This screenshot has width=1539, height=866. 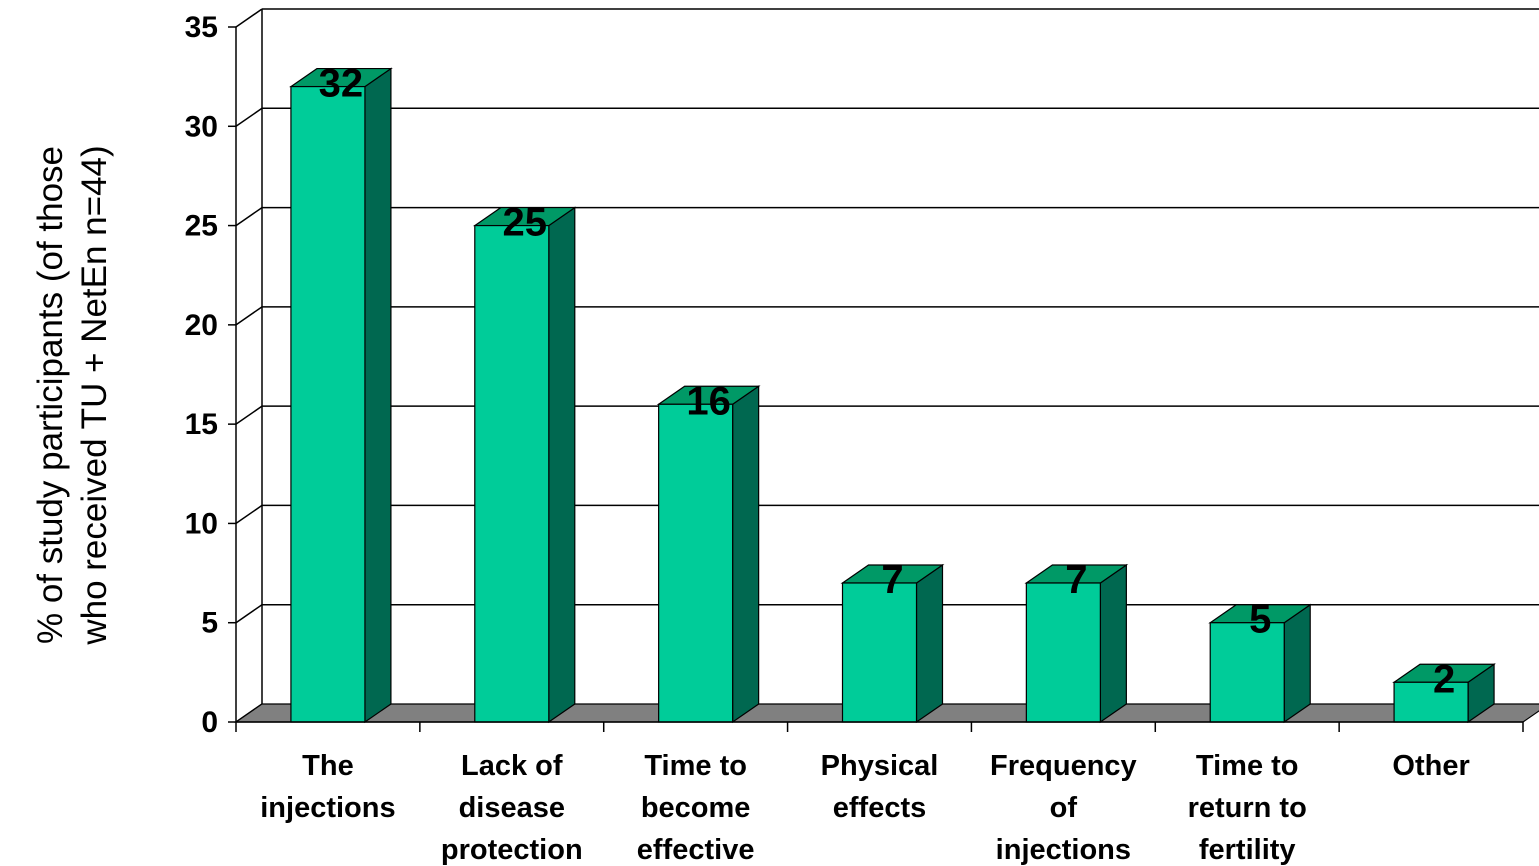 I want to click on x-tick-label: return to, so click(x=1247, y=808).